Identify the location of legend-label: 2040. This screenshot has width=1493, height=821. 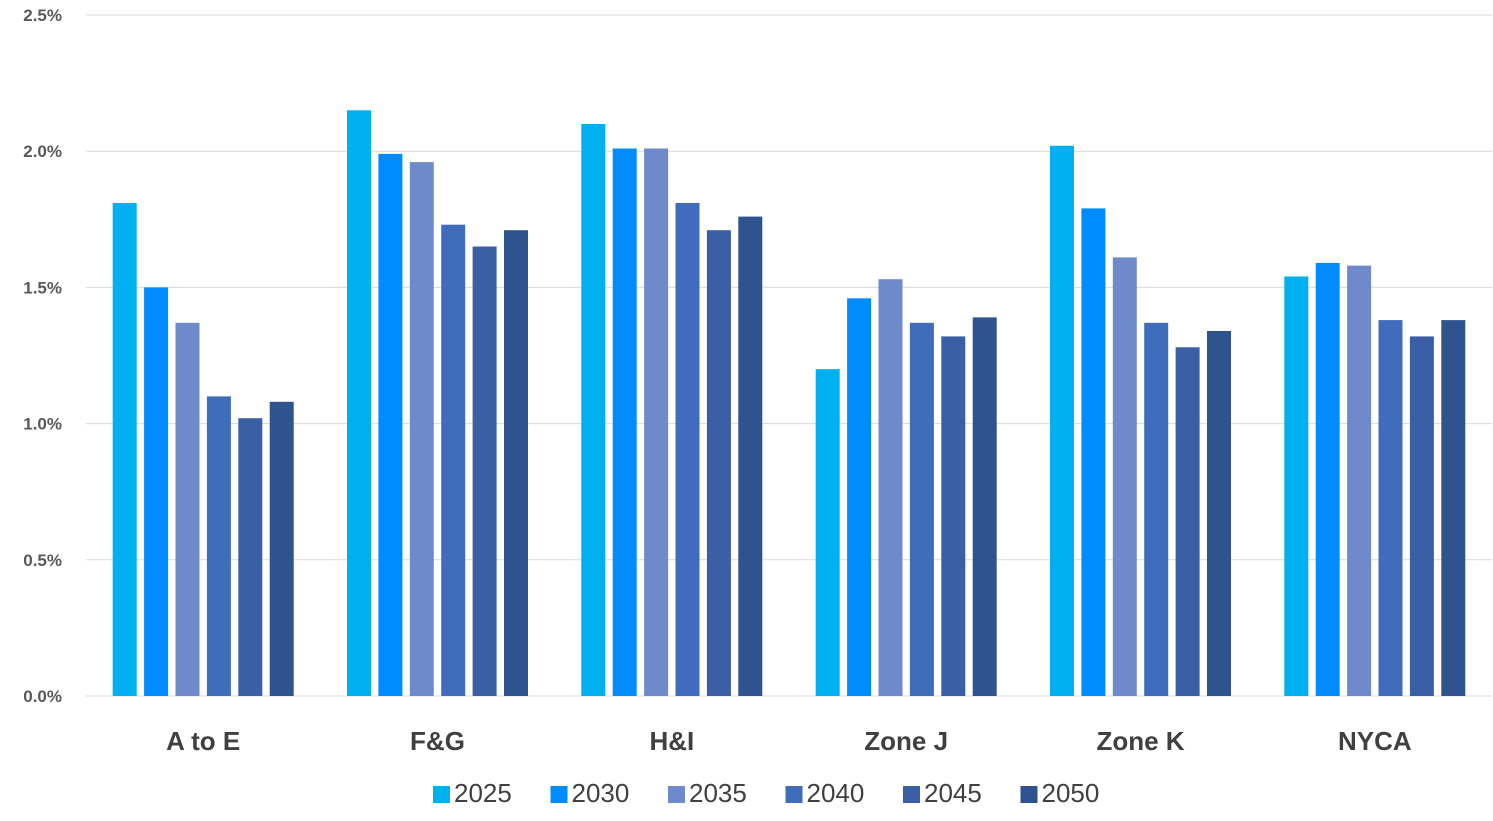
(836, 793).